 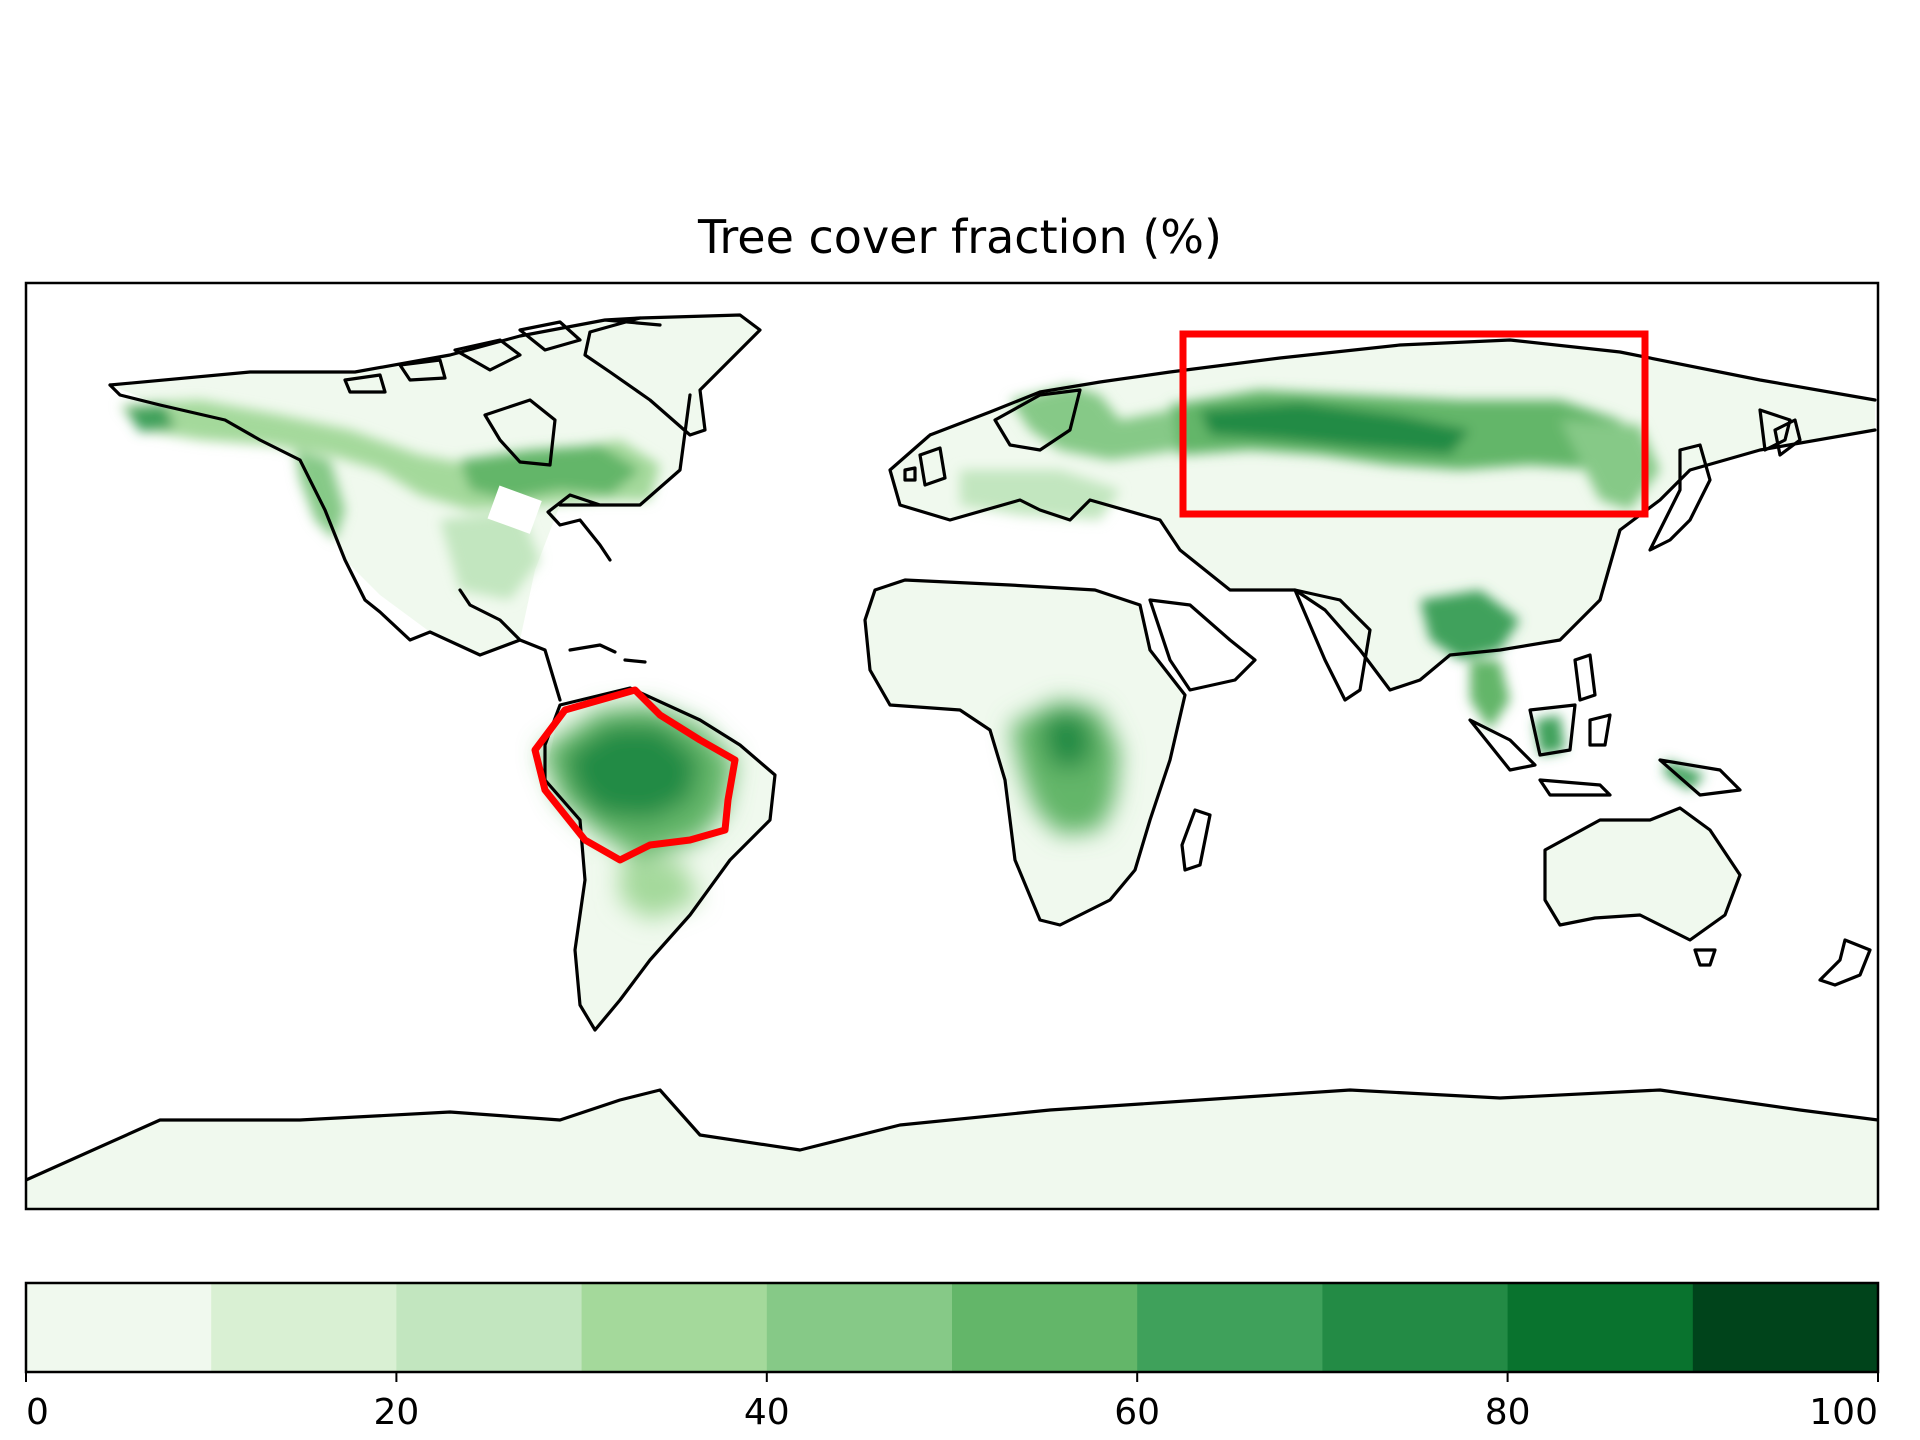 I want to click on colorbar-tick-label: 100, so click(x=1843, y=1412).